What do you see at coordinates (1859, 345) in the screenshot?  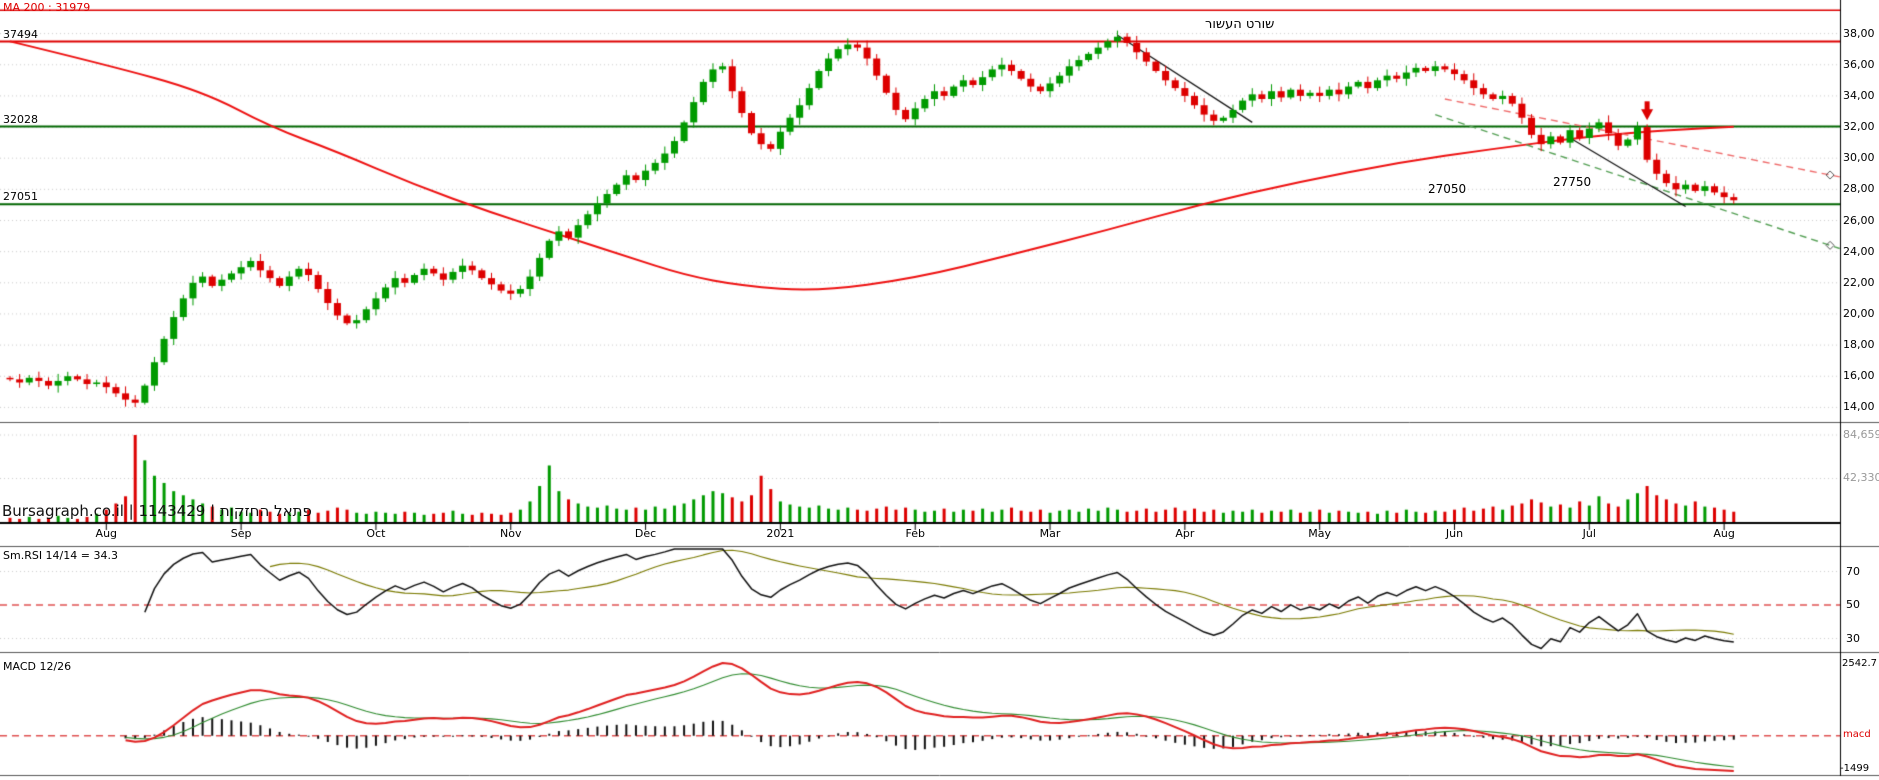 I see `price-axis-label: 18,00` at bounding box center [1859, 345].